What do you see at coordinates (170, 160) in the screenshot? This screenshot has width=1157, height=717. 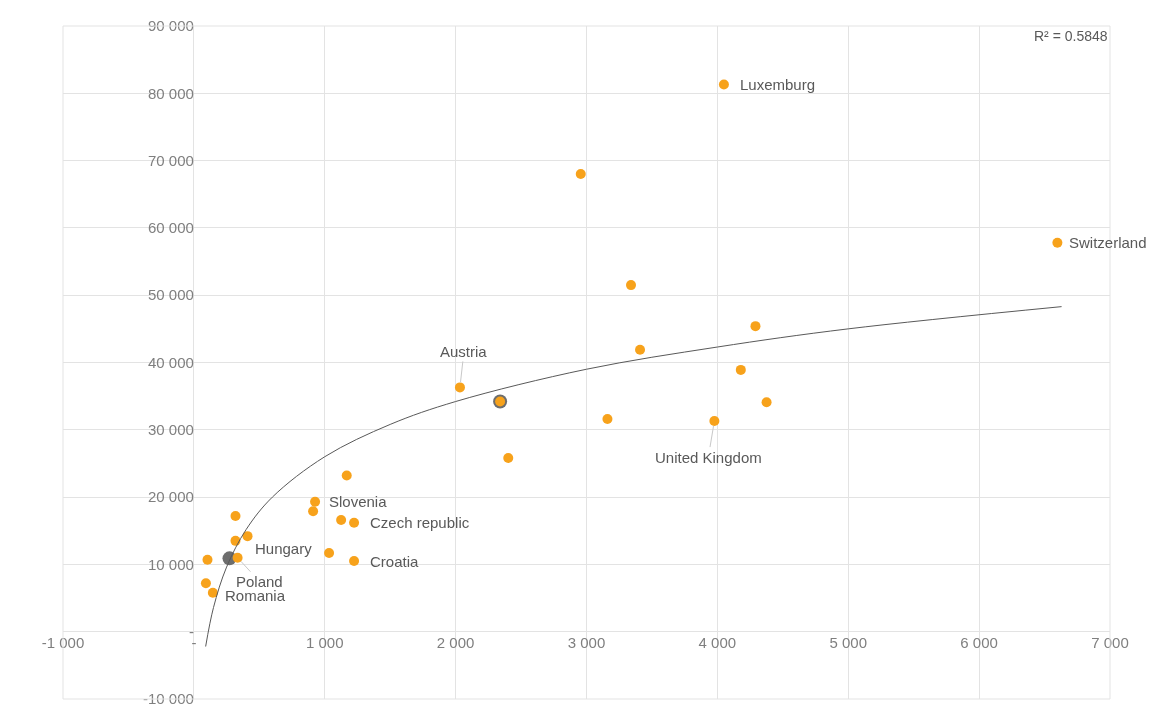 I see `y-tick-label: 70 000` at bounding box center [170, 160].